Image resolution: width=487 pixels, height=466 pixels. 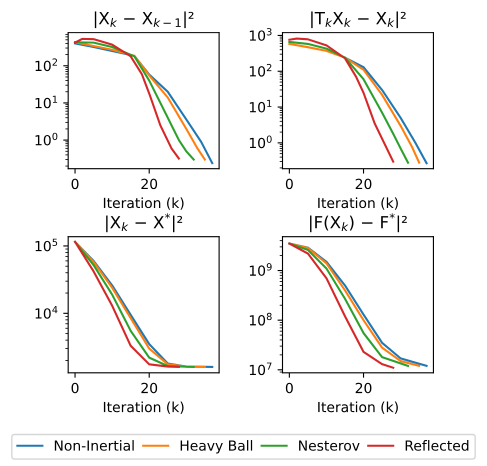 I want to click on y-tick-label: 10$^{3}$, so click(x=261, y=34).